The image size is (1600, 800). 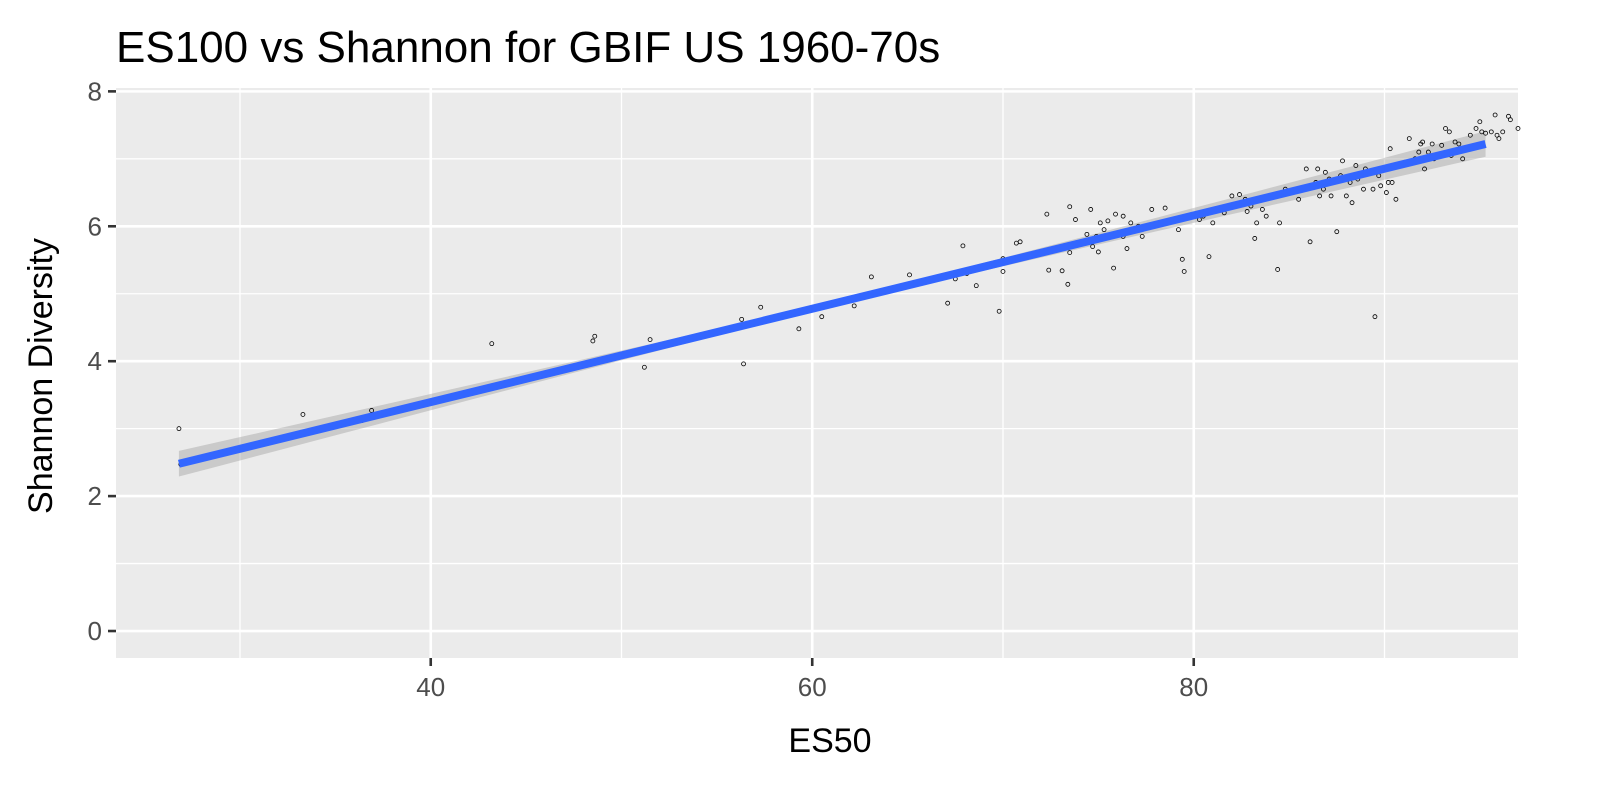 I want to click on x-tick-label: 40, so click(x=430, y=687).